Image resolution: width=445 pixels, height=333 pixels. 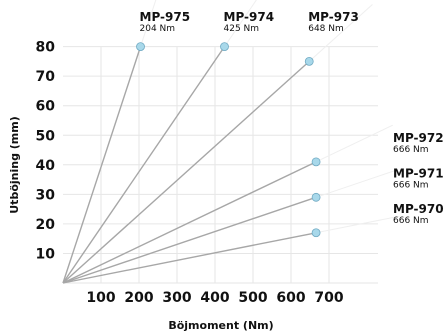 What do you see at coordinates (165, 17) in the screenshot?
I see `series-label-mp-975: MP-975` at bounding box center [165, 17].